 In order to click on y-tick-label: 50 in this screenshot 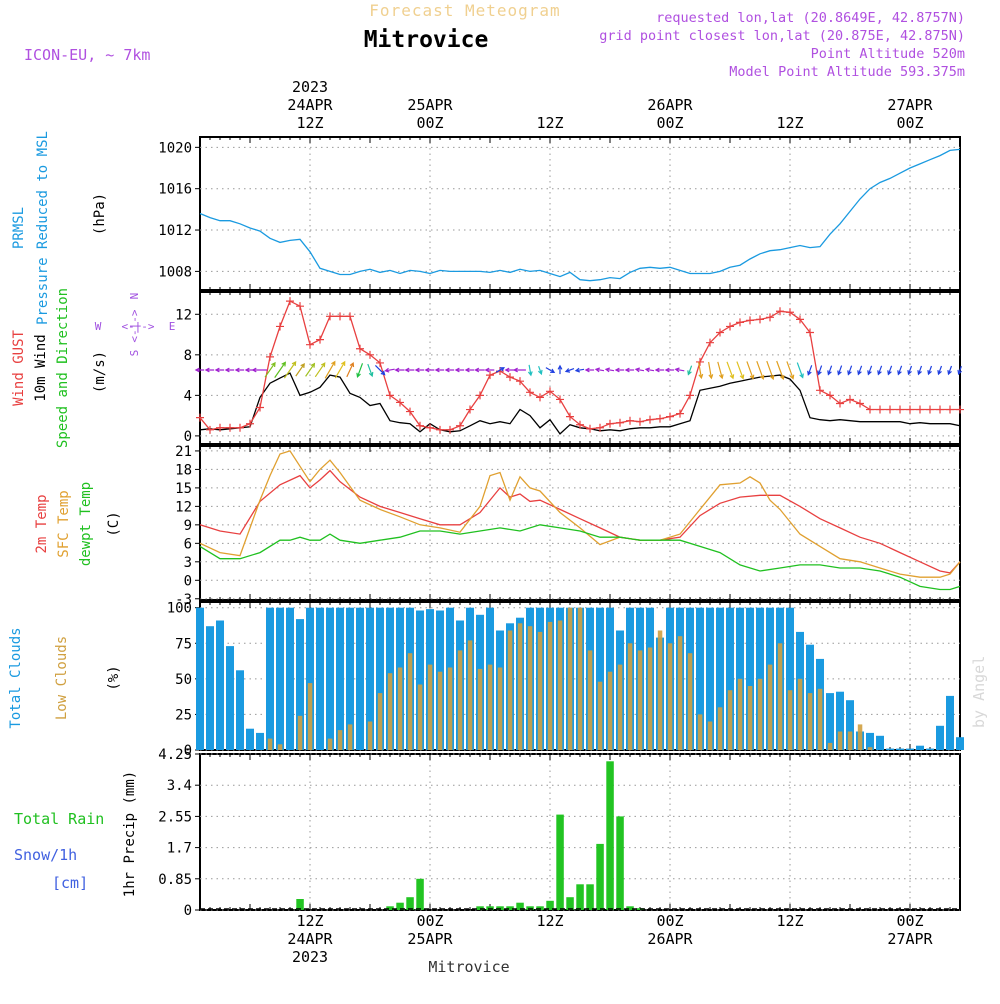, I will do `click(183, 680)`.